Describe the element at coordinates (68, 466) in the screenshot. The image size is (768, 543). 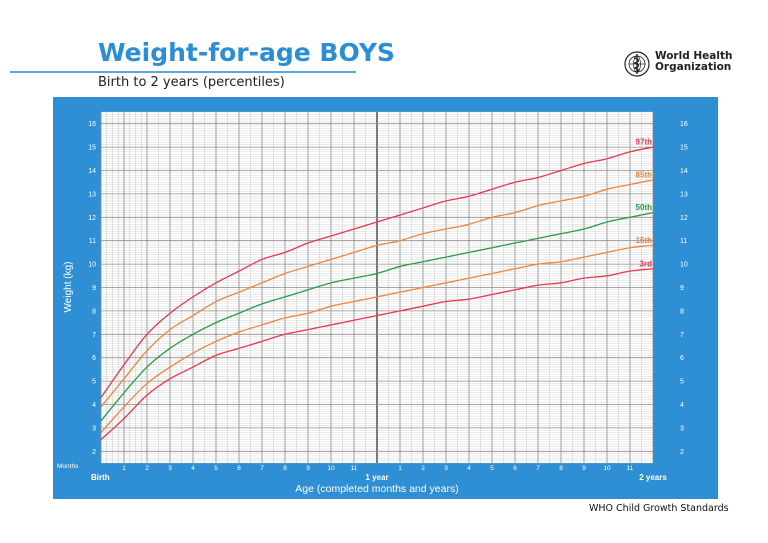
I see `x-unit-label: Months` at that location.